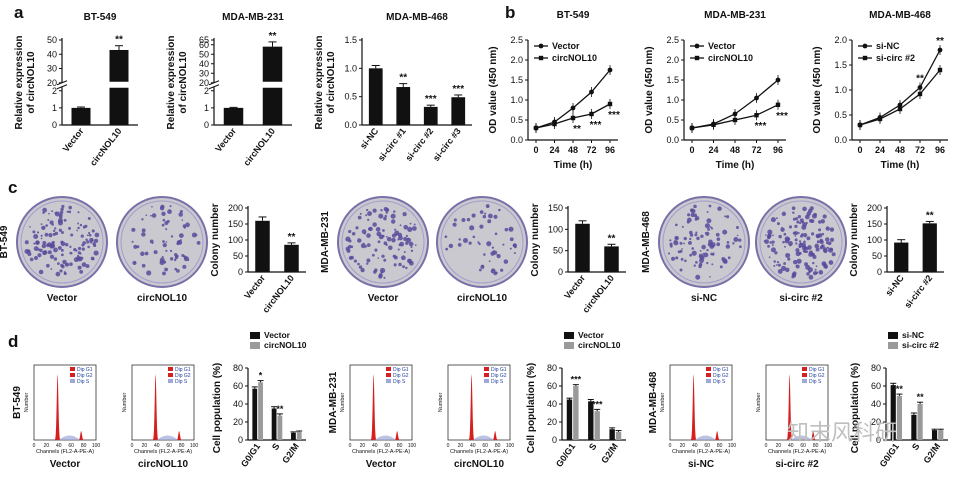 Image resolution: width=956 pixels, height=480 pixels. What do you see at coordinates (343, 403) in the screenshot?
I see `y-axis-label: Number` at bounding box center [343, 403].